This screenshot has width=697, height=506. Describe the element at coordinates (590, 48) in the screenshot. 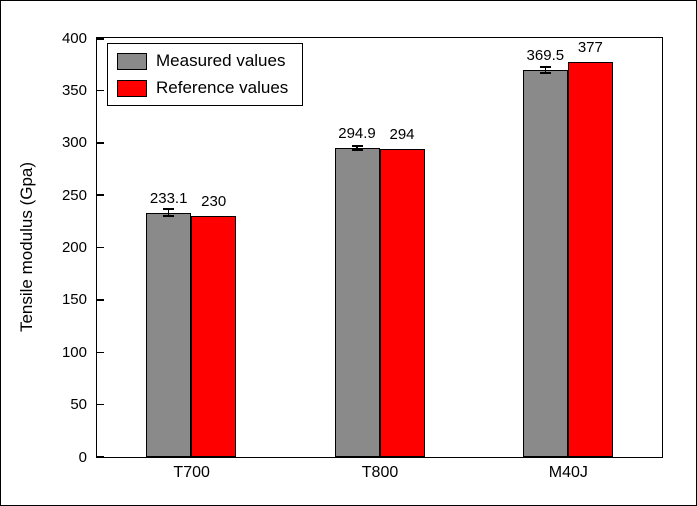

I see `bar-value-label-m40j-reference: 377` at that location.